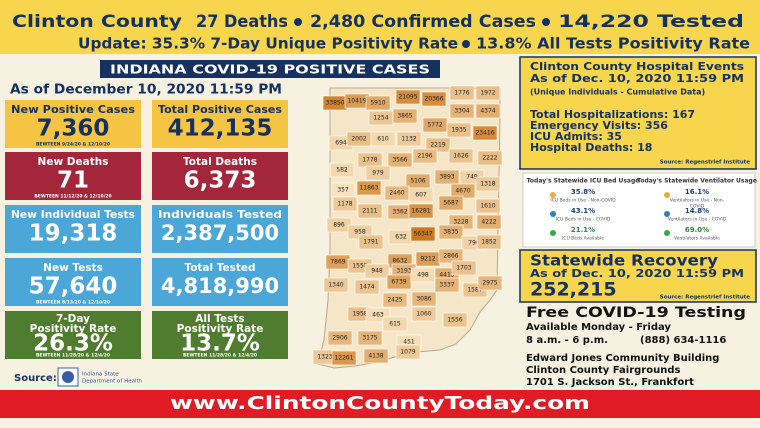  What do you see at coordinates (73, 215) in the screenshot?
I see `stat-label: New Individual Tests` at bounding box center [73, 215].